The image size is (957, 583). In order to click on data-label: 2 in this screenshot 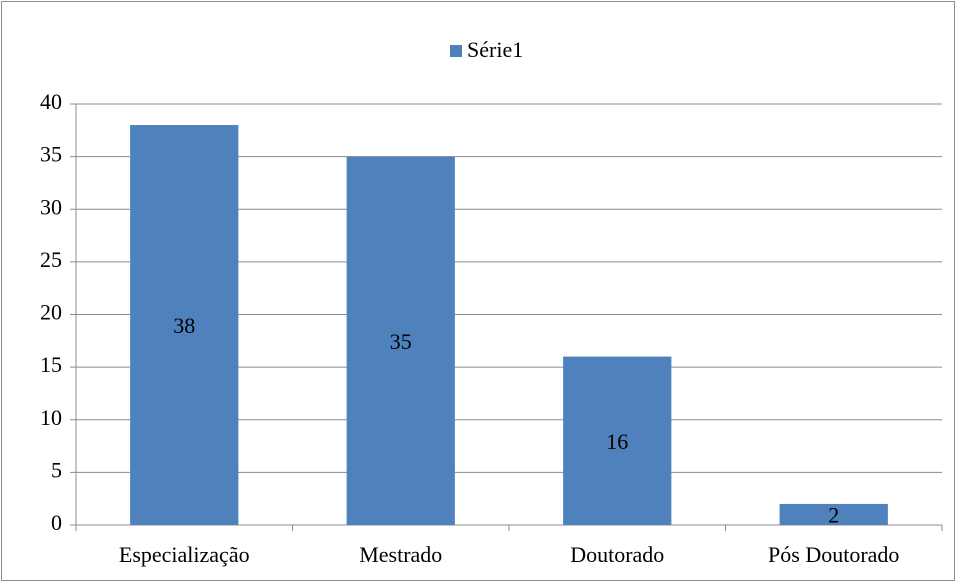, I will do `click(833, 515)`.